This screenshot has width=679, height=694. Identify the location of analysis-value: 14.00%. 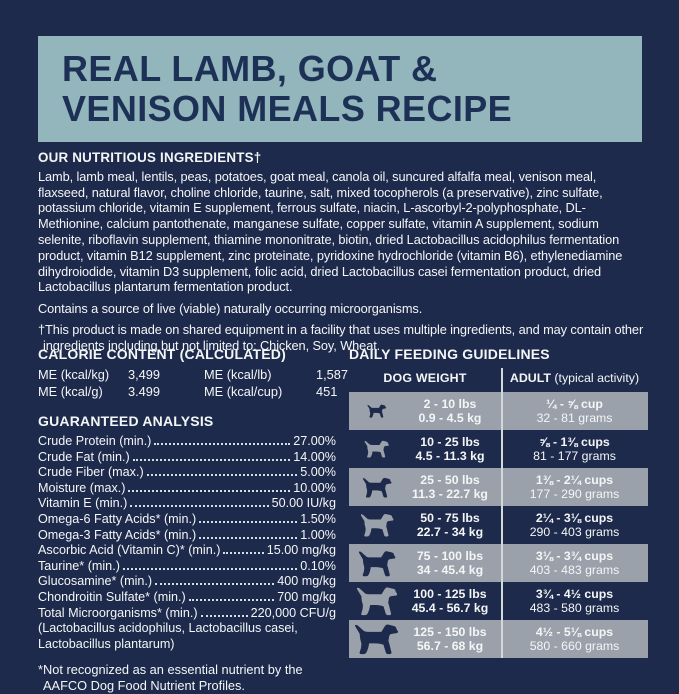
(314, 456).